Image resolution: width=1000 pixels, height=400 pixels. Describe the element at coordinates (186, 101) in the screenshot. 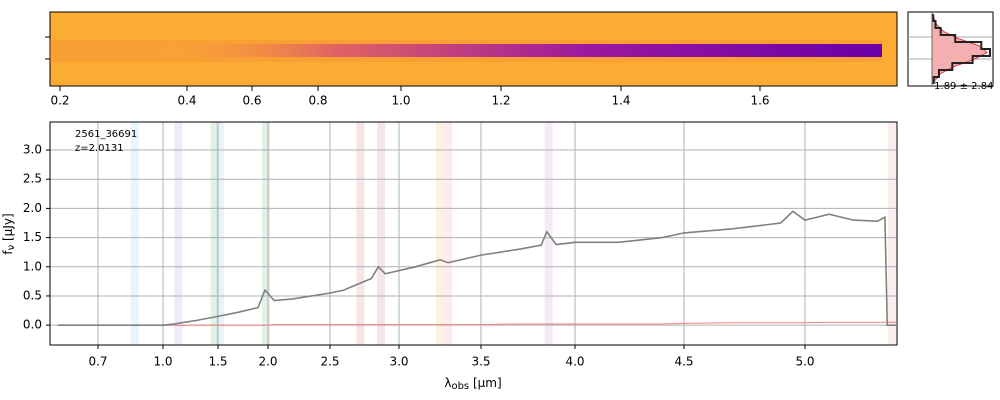

I see `x-tick-label: 0.4` at that location.